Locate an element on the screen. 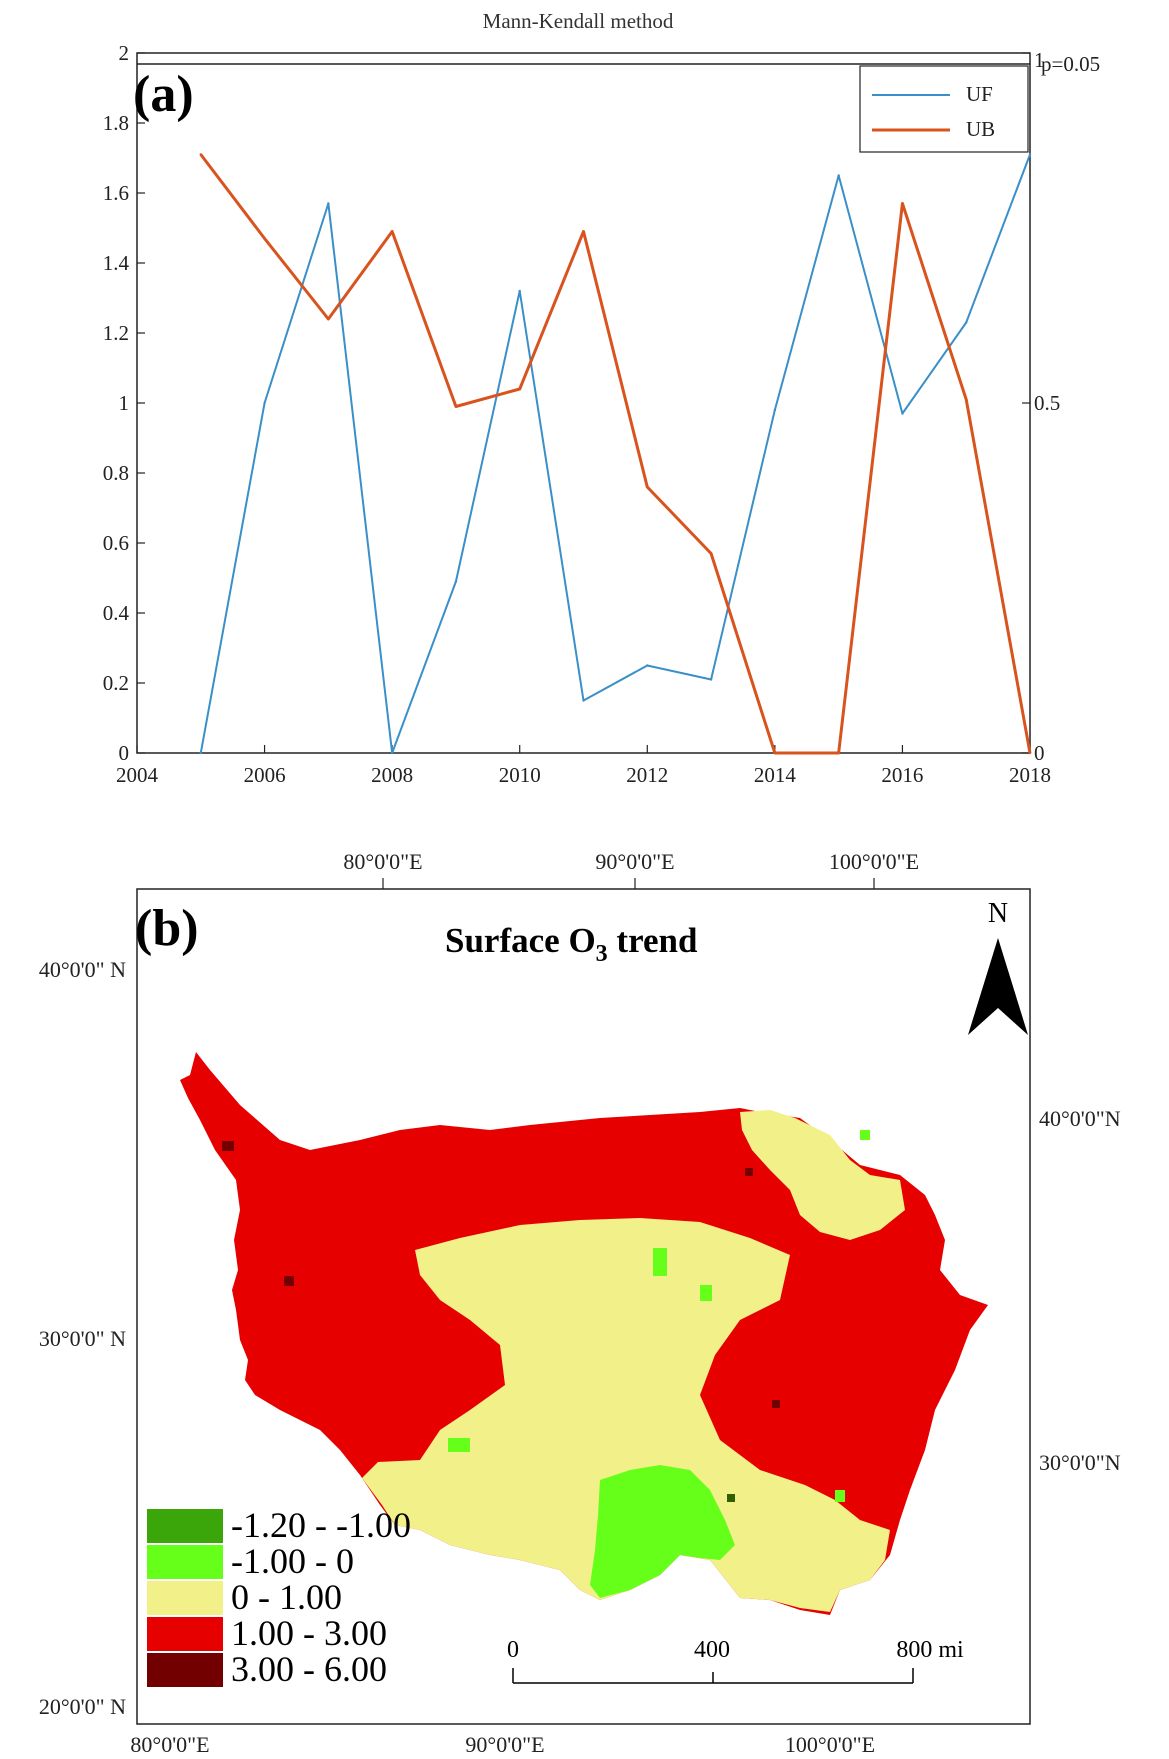 The image size is (1169, 1759). right-y-tick-label: 0.5 is located at coordinates (1047, 403).